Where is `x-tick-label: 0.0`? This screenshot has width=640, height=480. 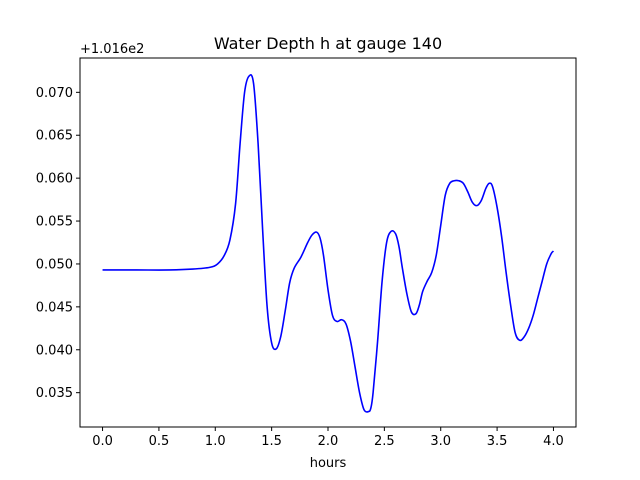 x-tick-label: 0.0 is located at coordinates (102, 441).